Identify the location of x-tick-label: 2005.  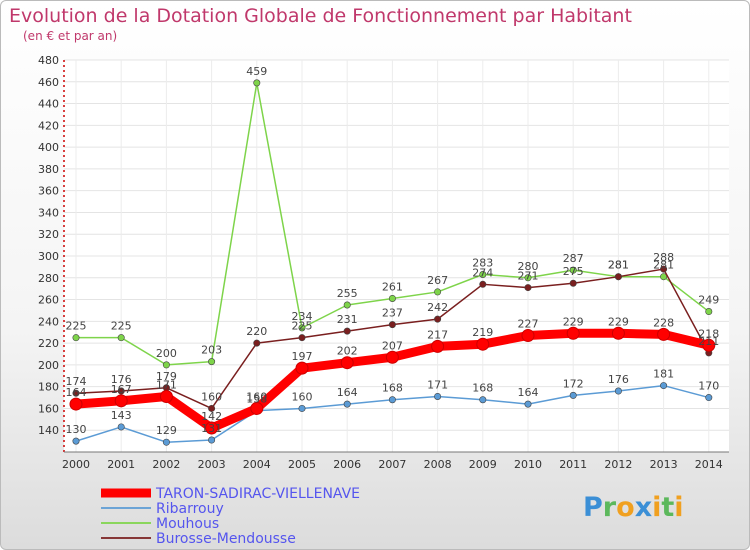
(302, 464).